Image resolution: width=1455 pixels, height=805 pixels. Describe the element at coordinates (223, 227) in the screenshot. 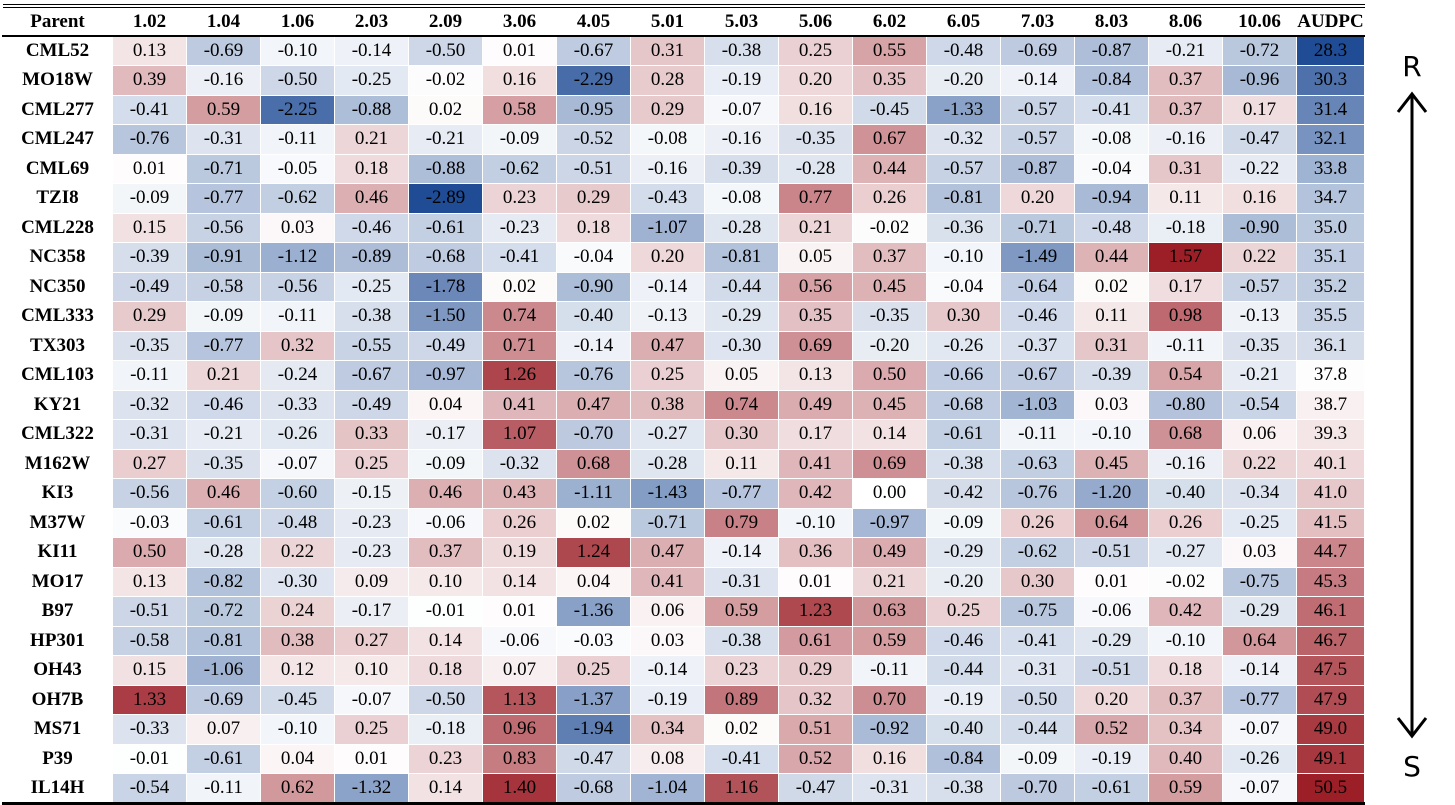

I see `heatmap-cell: -0.56` at that location.